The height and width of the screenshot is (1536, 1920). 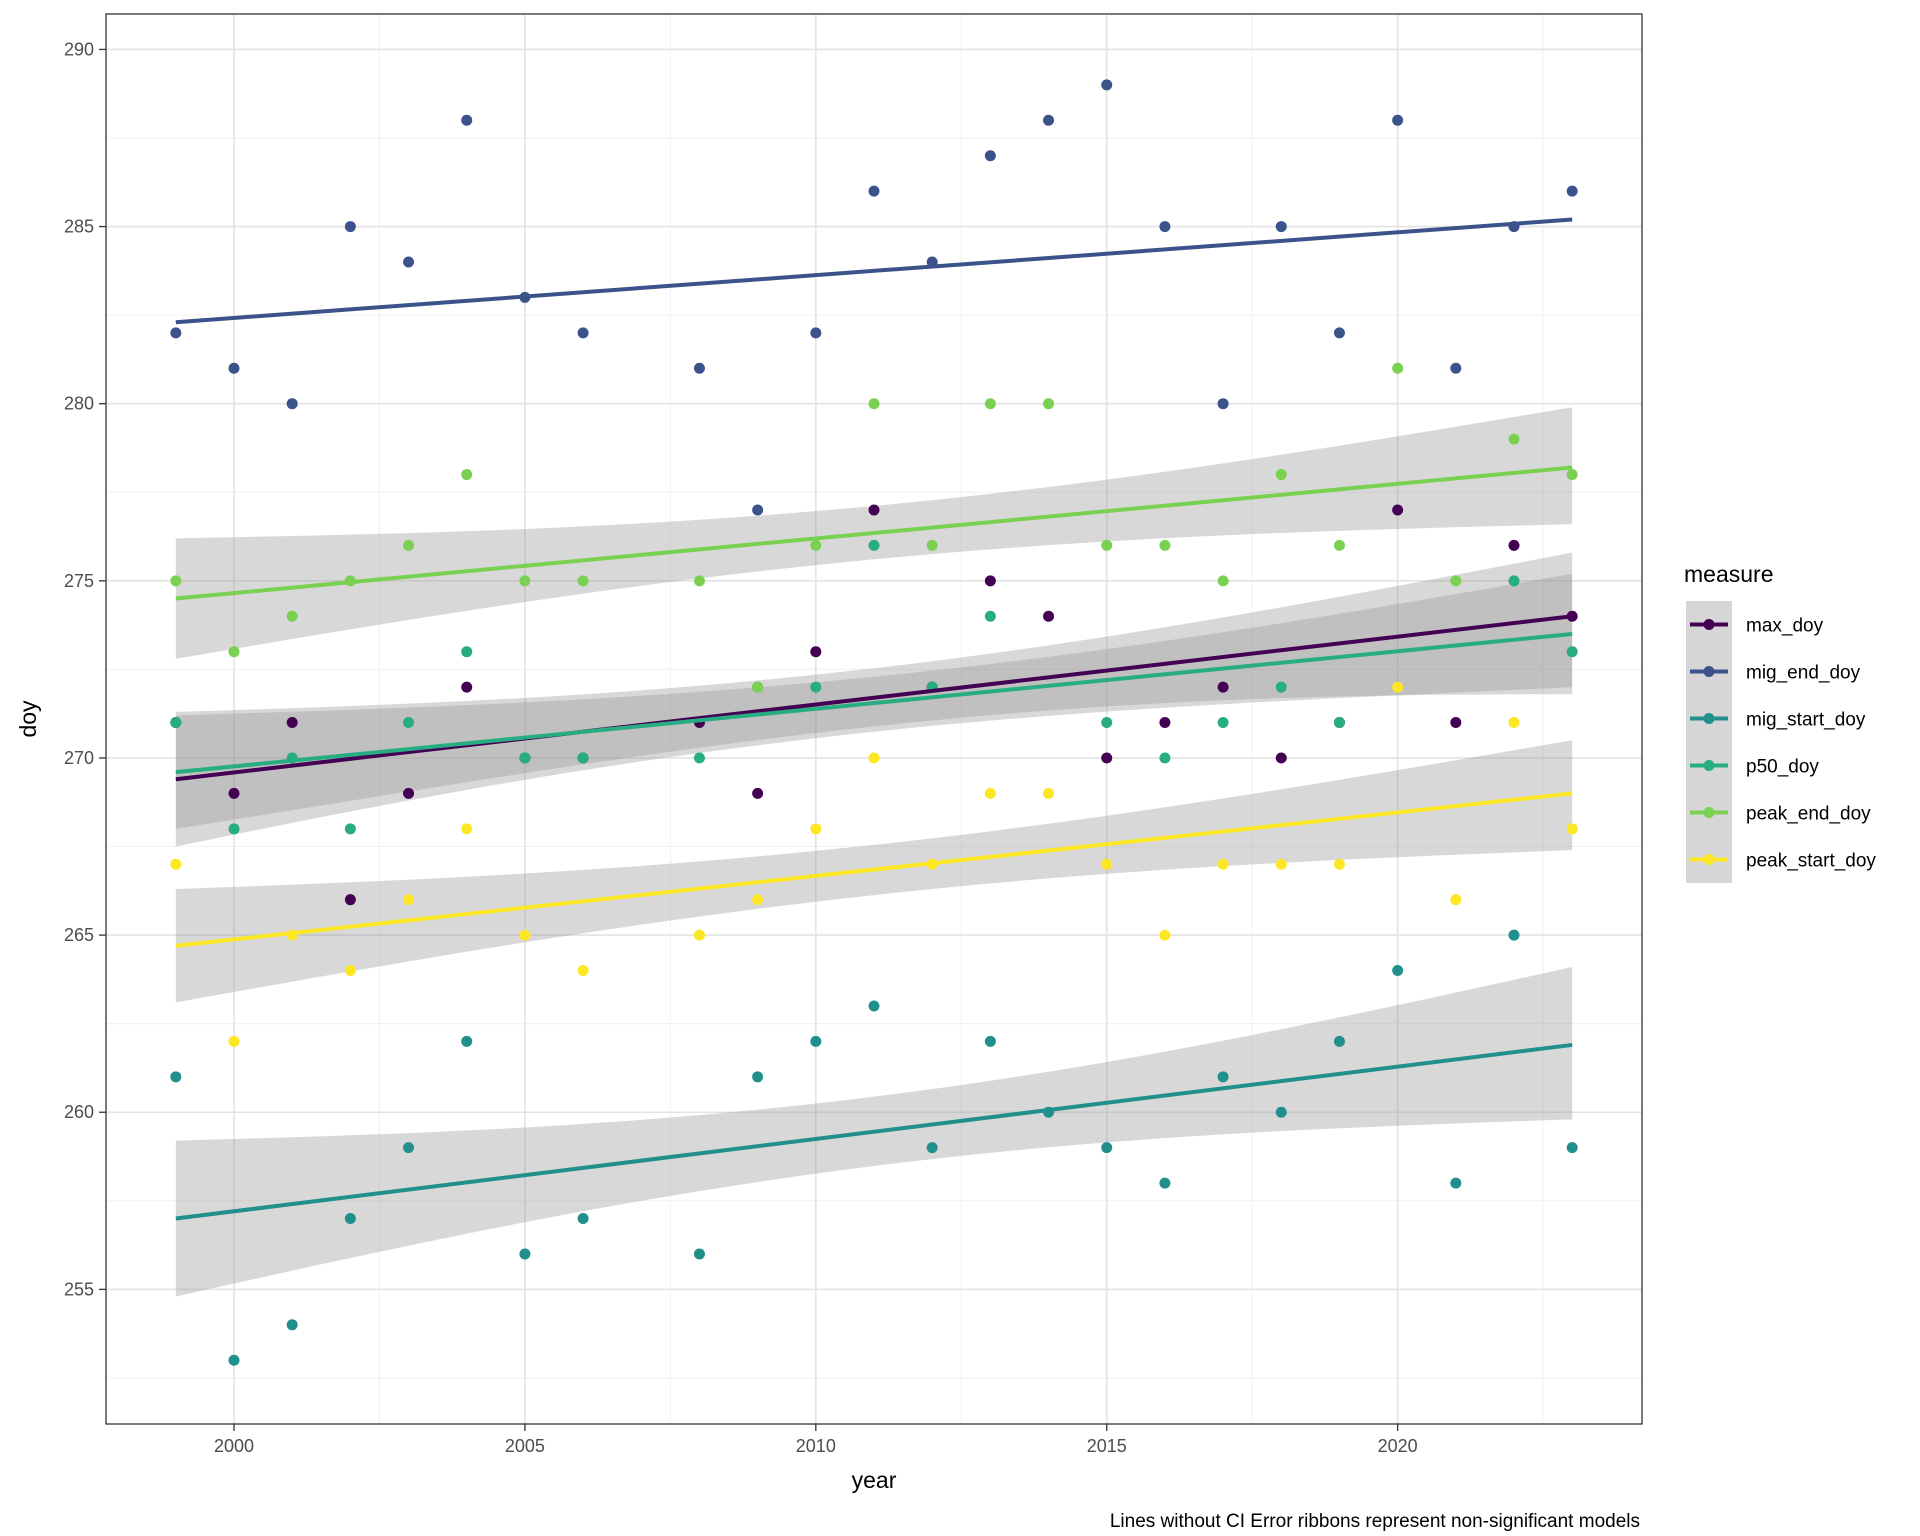 What do you see at coordinates (79, 758) in the screenshot?
I see `y-tick-label: 270` at bounding box center [79, 758].